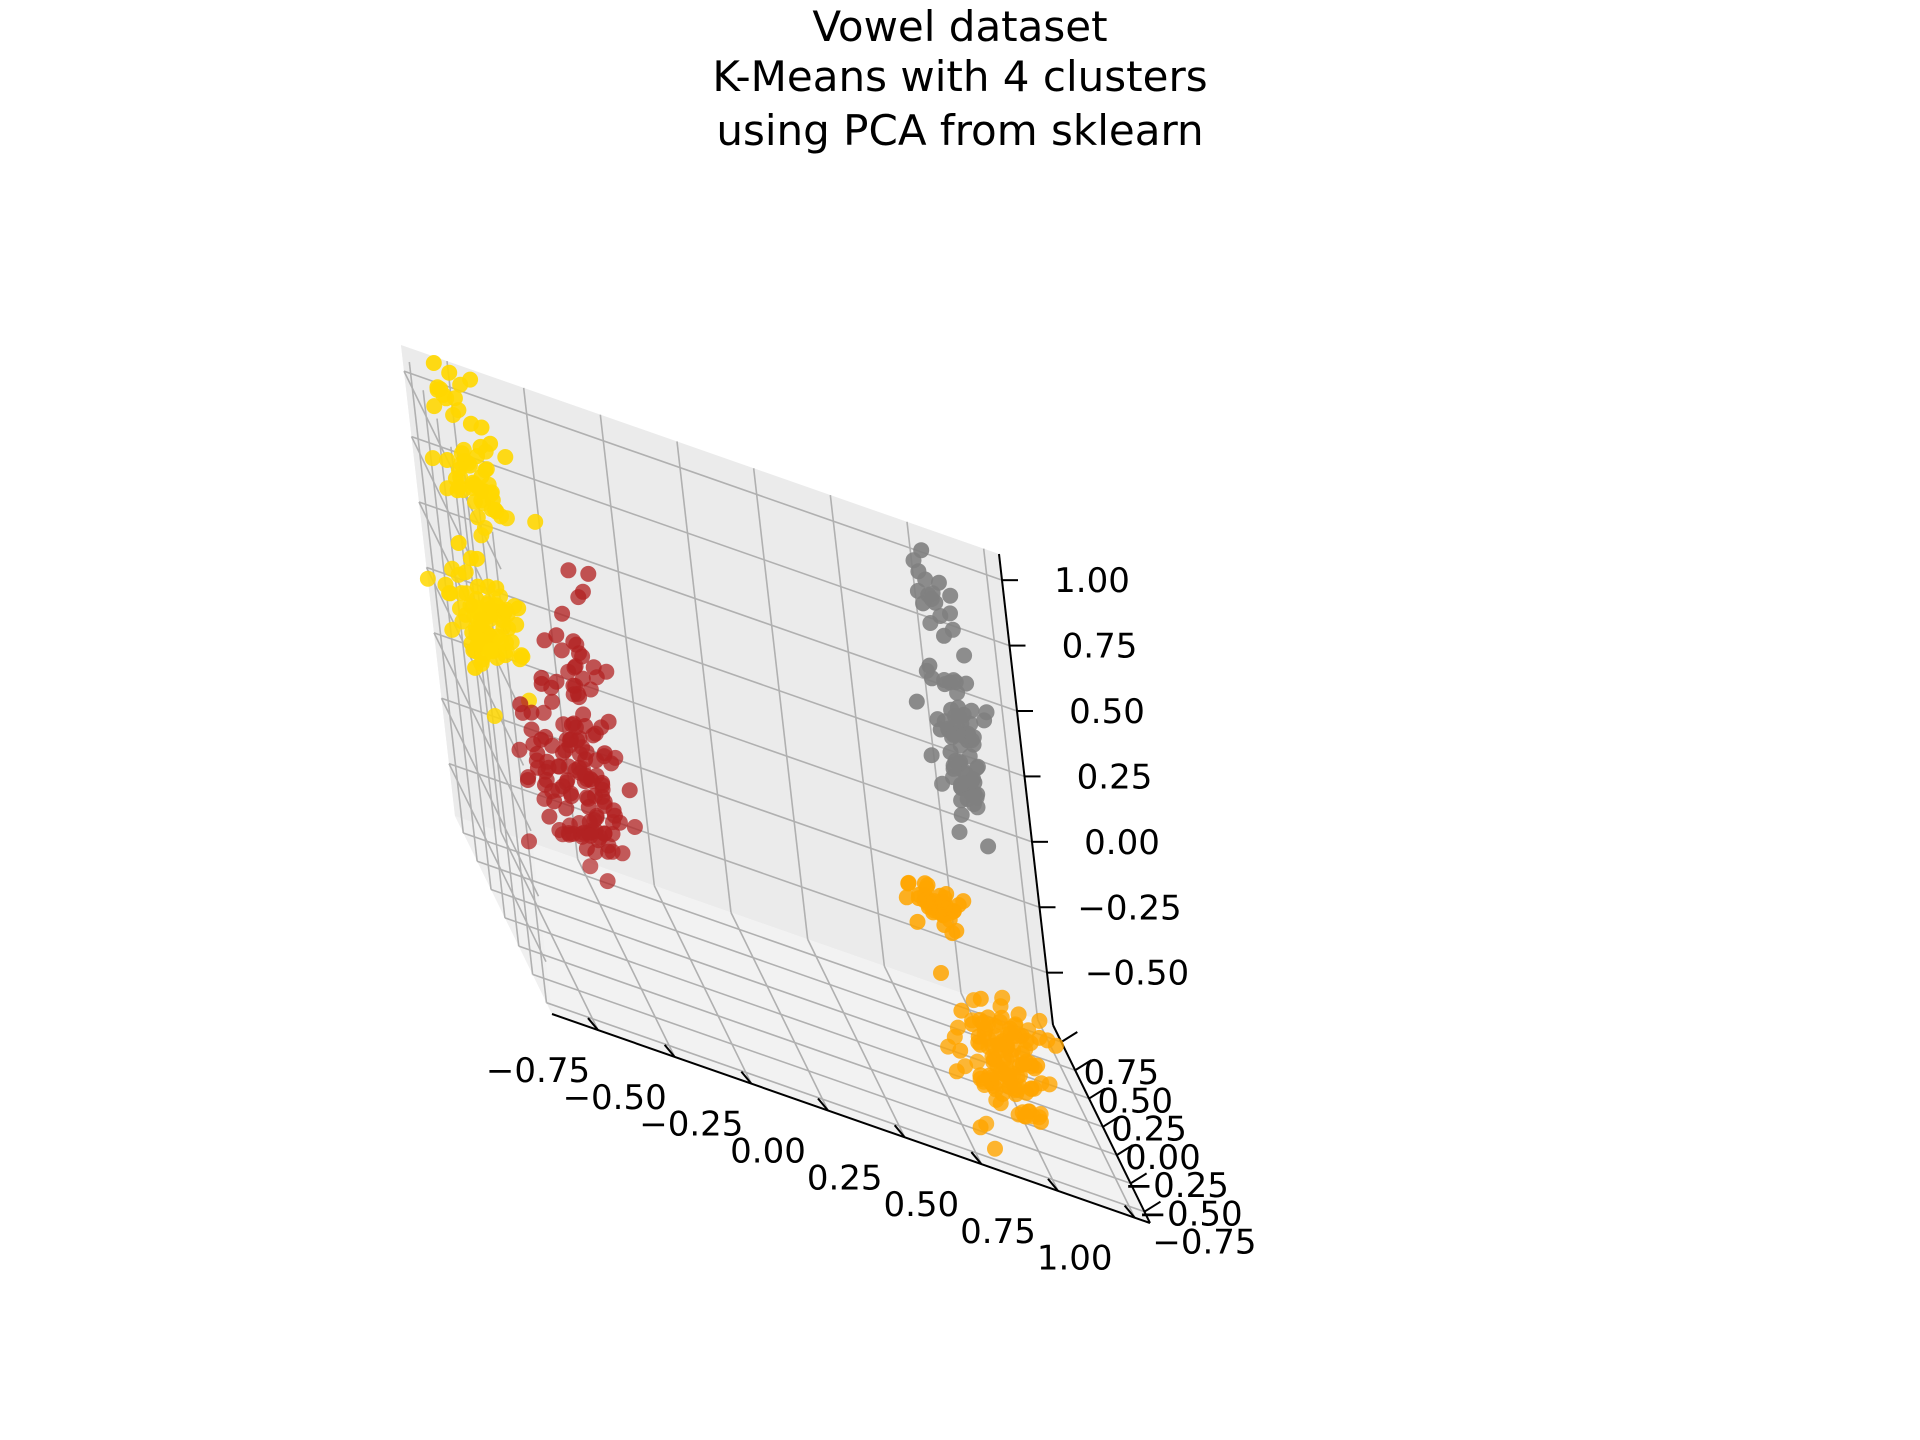 The width and height of the screenshot is (1920, 1440). What do you see at coordinates (1122, 843) in the screenshot?
I see `z-tick-label: 0.00` at bounding box center [1122, 843].